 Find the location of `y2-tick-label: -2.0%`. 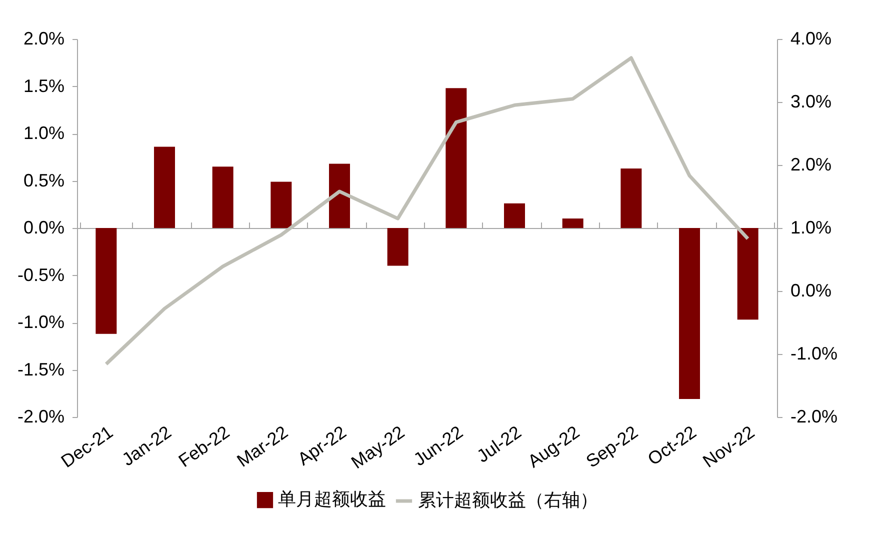

y2-tick-label: -2.0% is located at coordinates (814, 416).